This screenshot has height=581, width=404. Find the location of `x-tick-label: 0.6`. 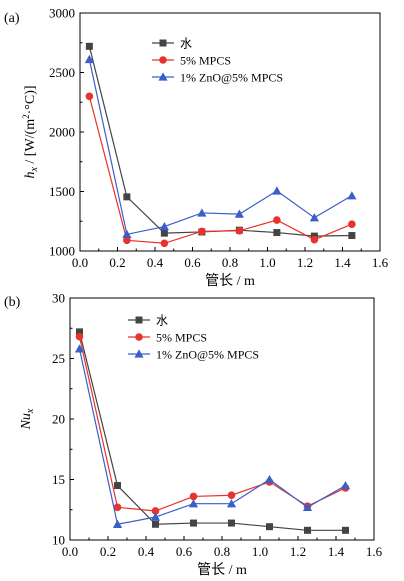

x-tick-label: 0.6 is located at coordinates (192, 262).